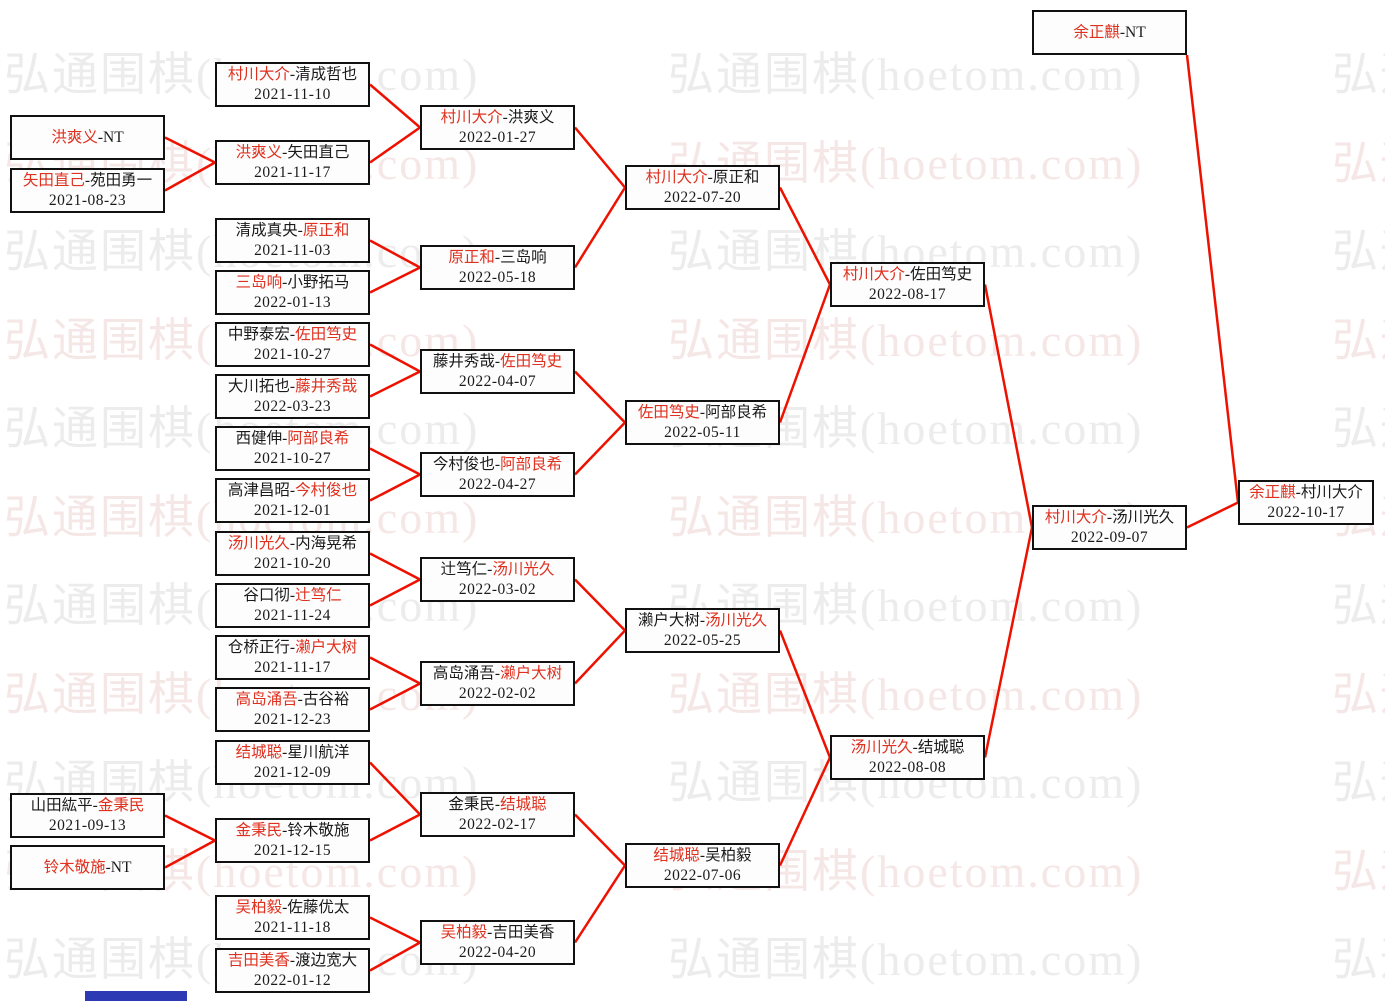  Describe the element at coordinates (318, 595) in the screenshot. I see `winner-name: 辻笃仁` at that location.